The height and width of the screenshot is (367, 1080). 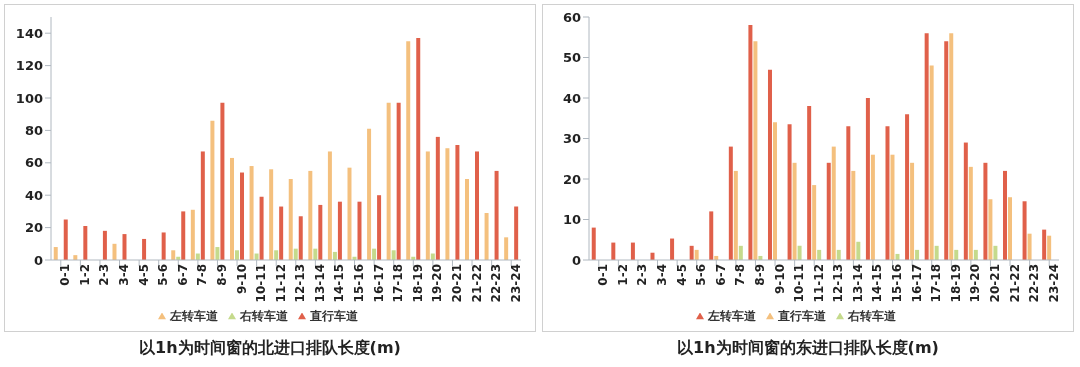 I want to click on y-tick-label: 50, so click(x=571, y=58).